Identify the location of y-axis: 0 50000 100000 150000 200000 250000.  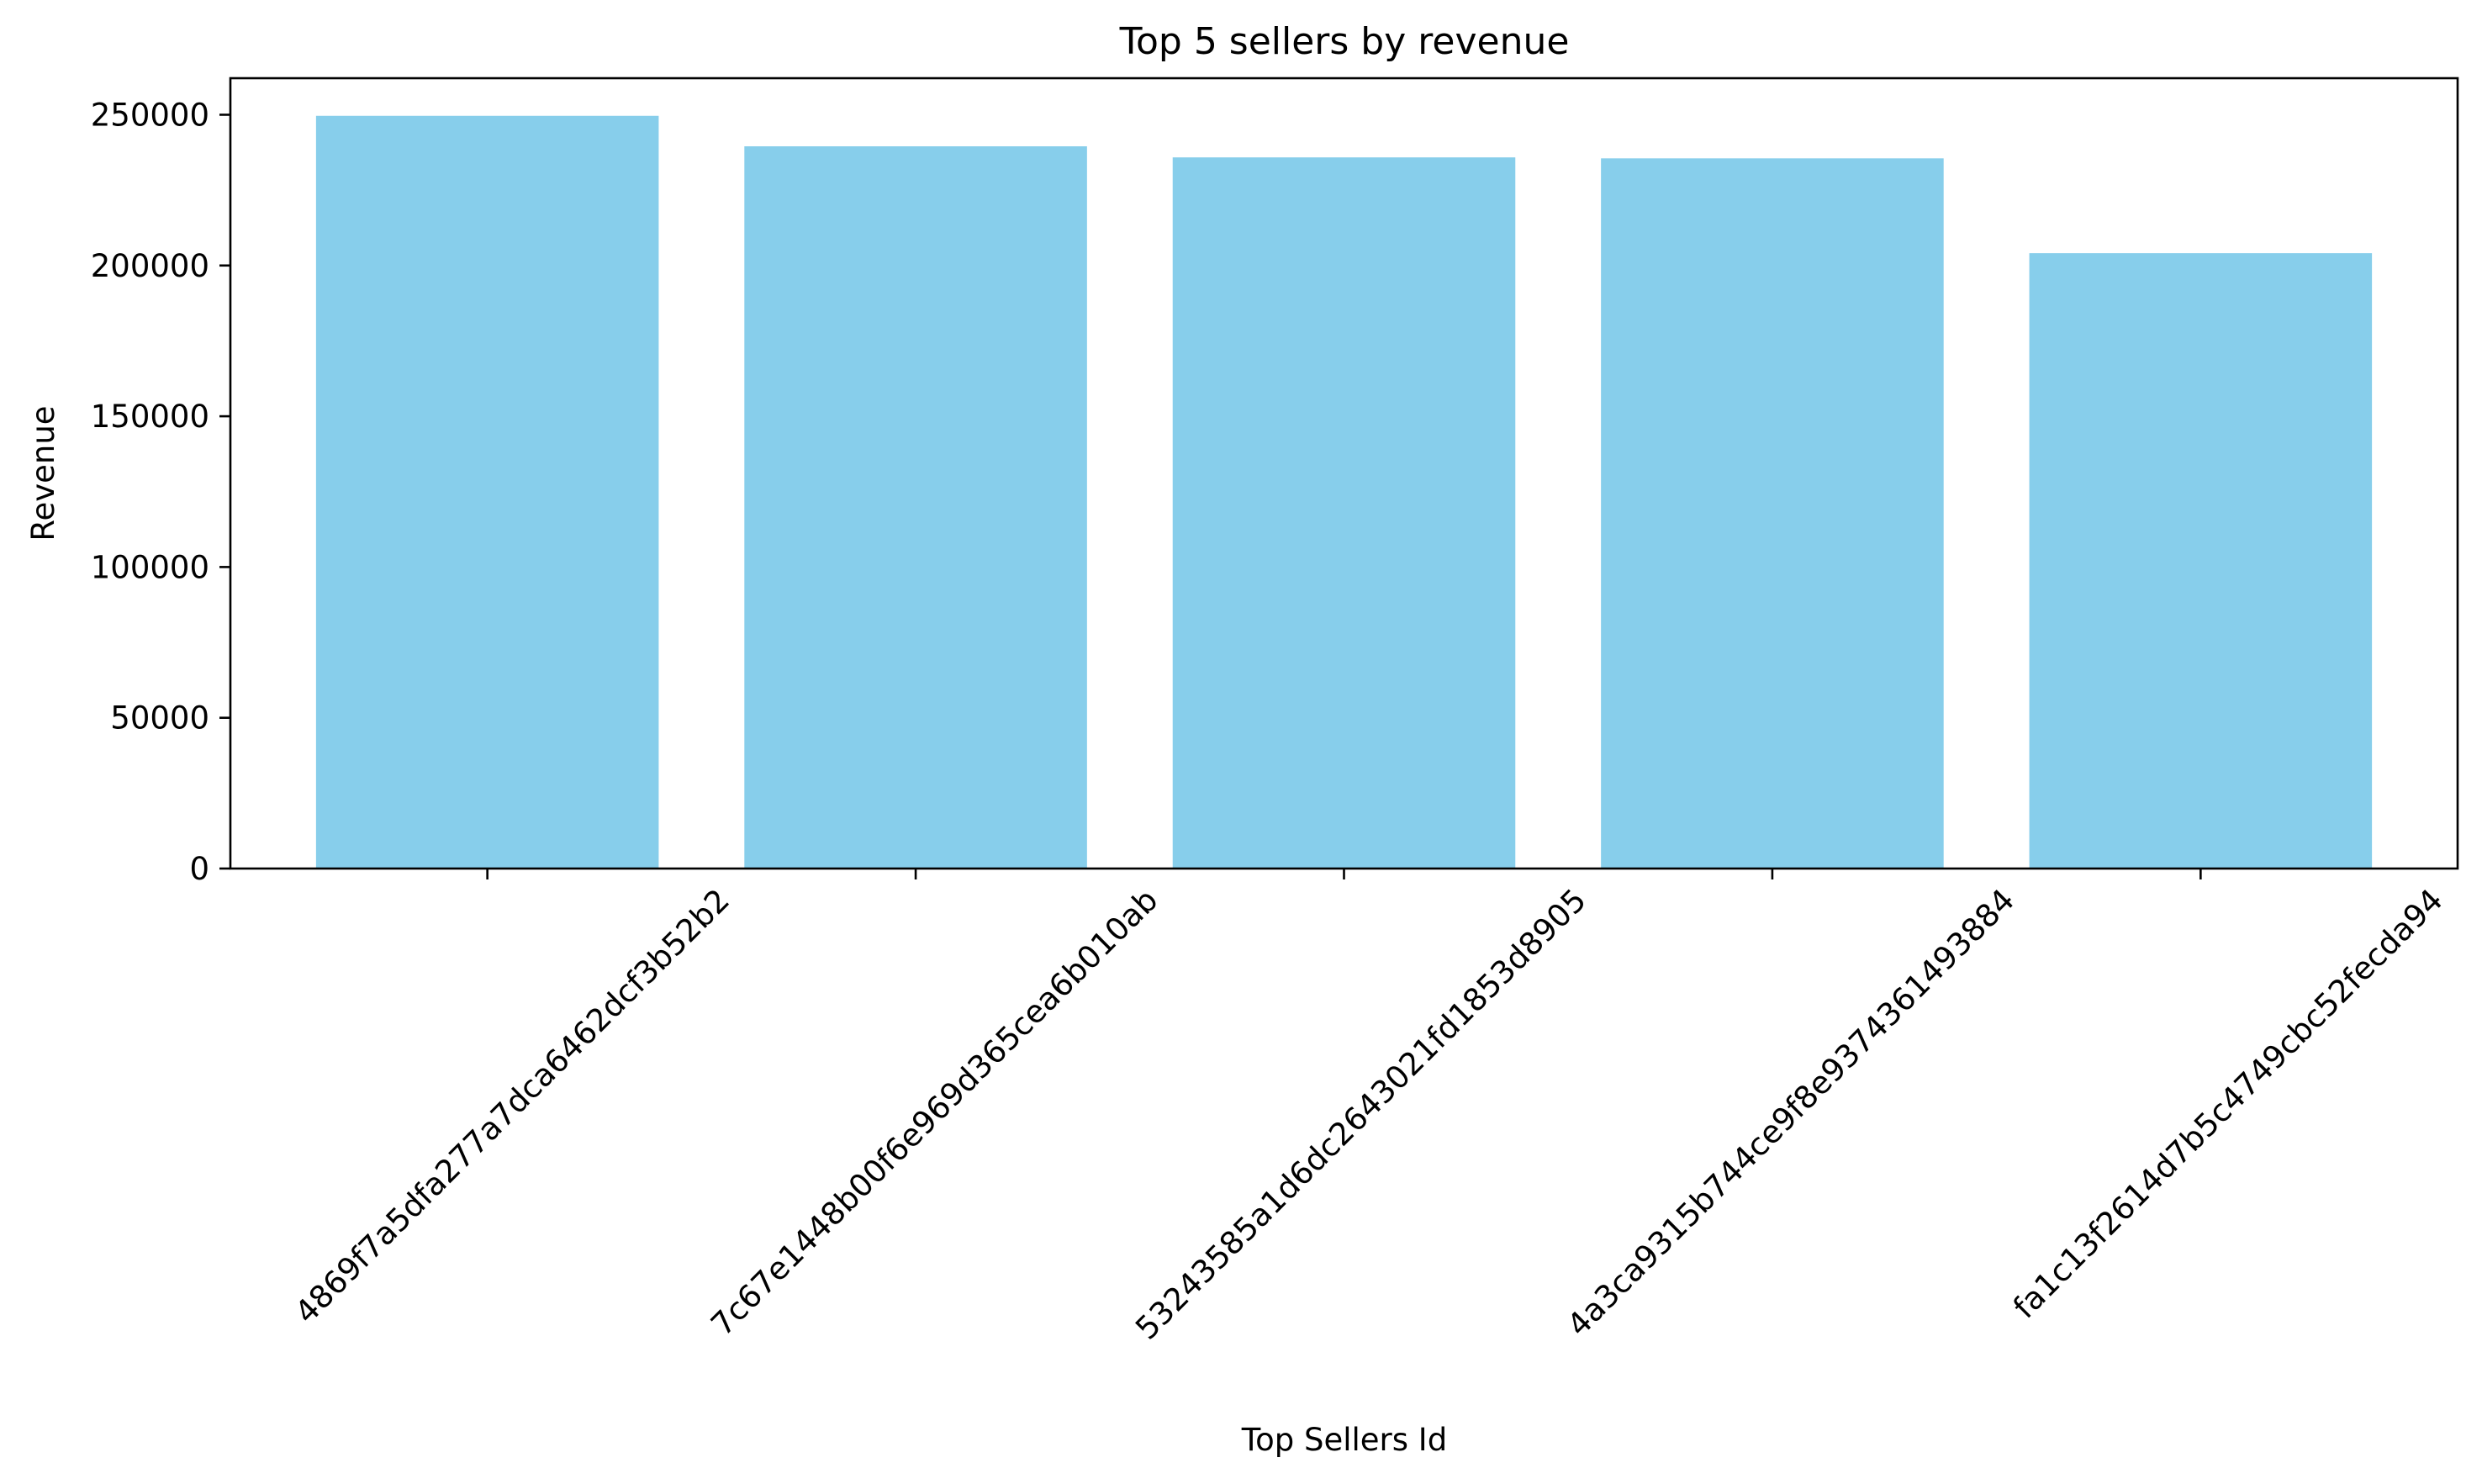
(161, 492).